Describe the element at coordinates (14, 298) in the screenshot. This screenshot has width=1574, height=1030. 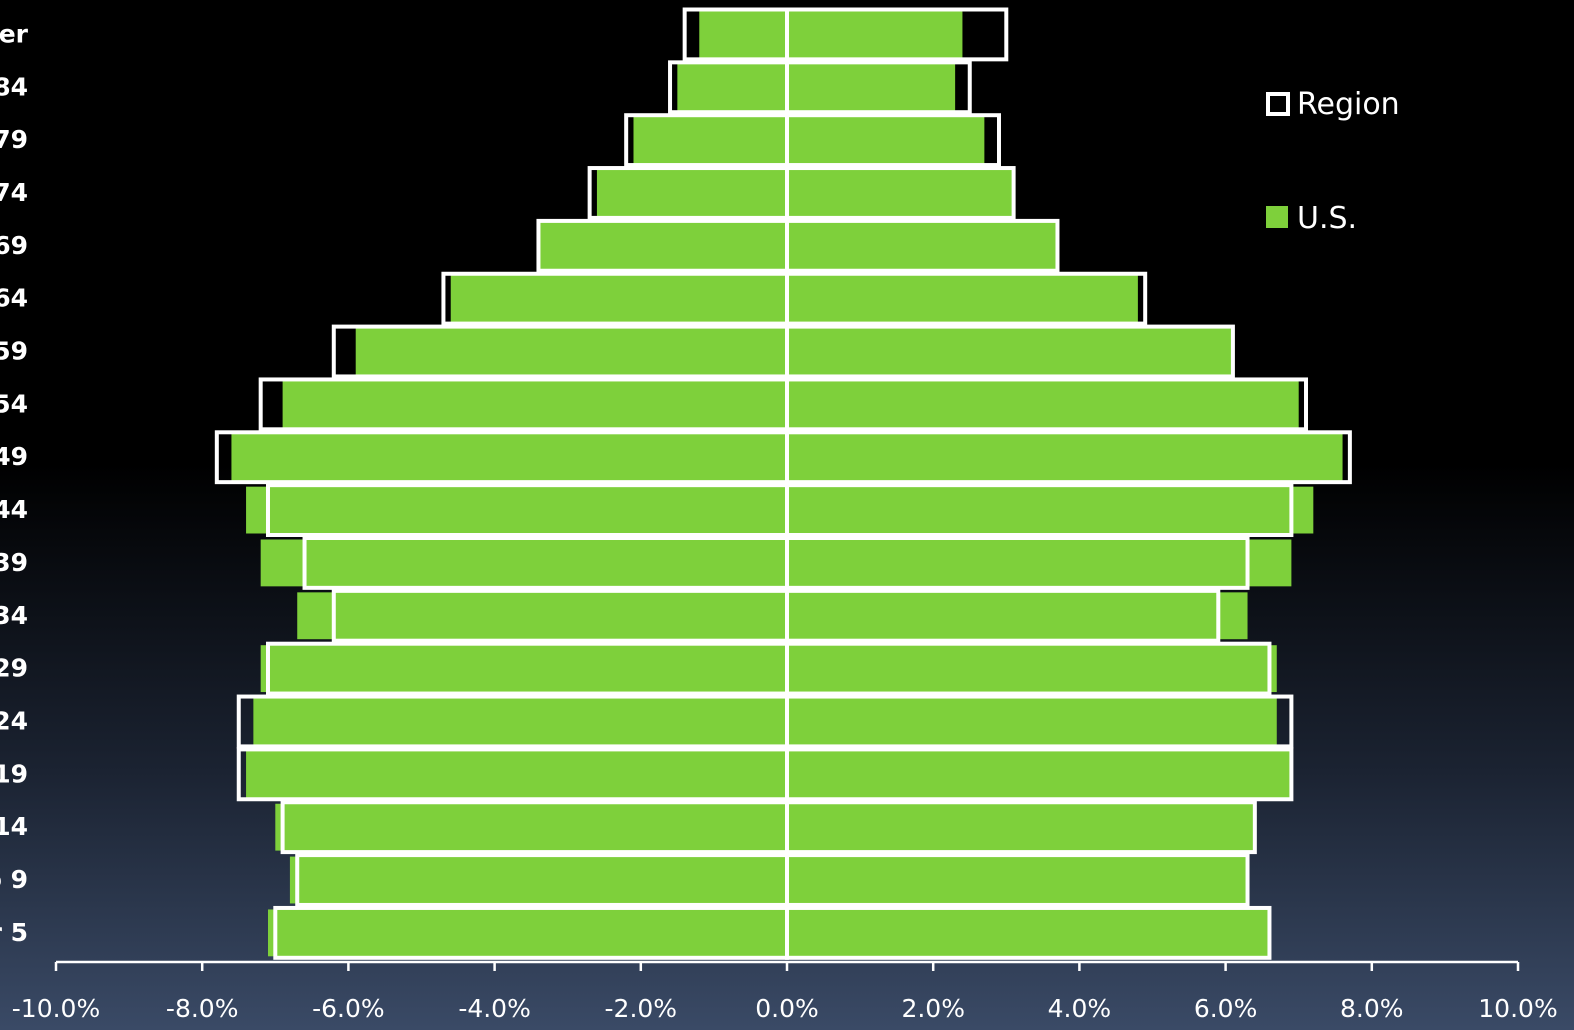
I see `category-label-60-to-64: 64` at that location.